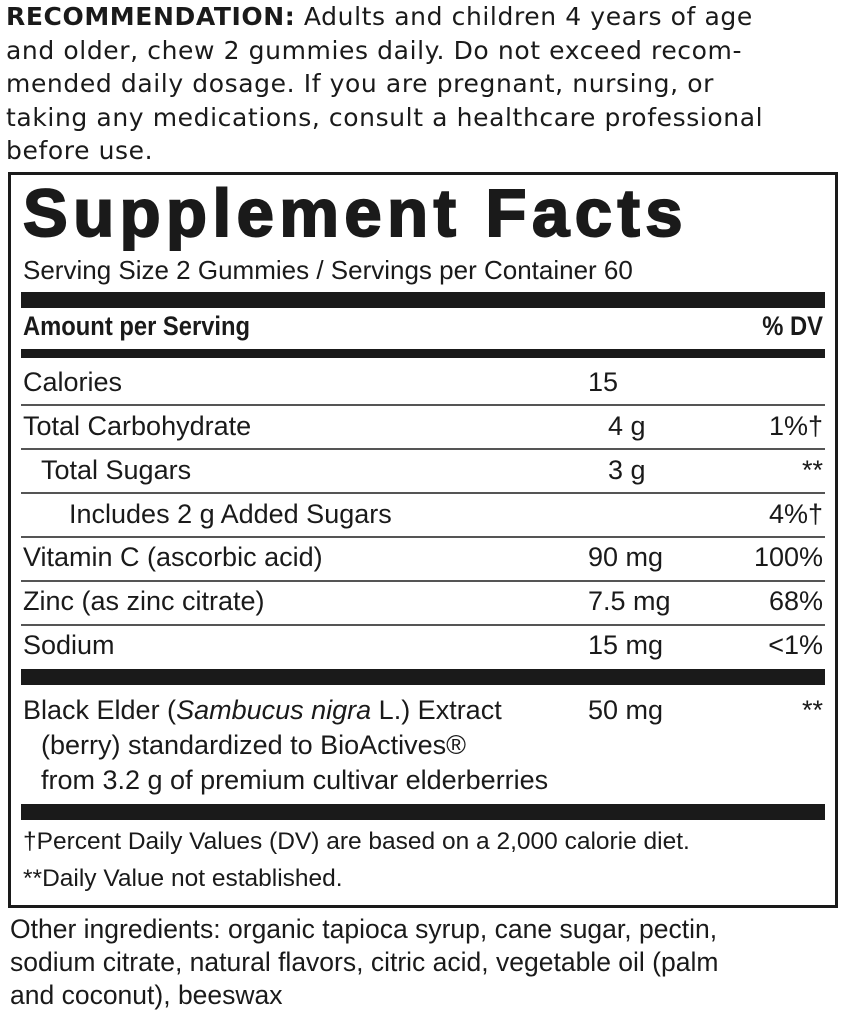 This screenshot has width=847, height=1024. Describe the element at coordinates (788, 557) in the screenshot. I see `row-dv: 100%` at that location.